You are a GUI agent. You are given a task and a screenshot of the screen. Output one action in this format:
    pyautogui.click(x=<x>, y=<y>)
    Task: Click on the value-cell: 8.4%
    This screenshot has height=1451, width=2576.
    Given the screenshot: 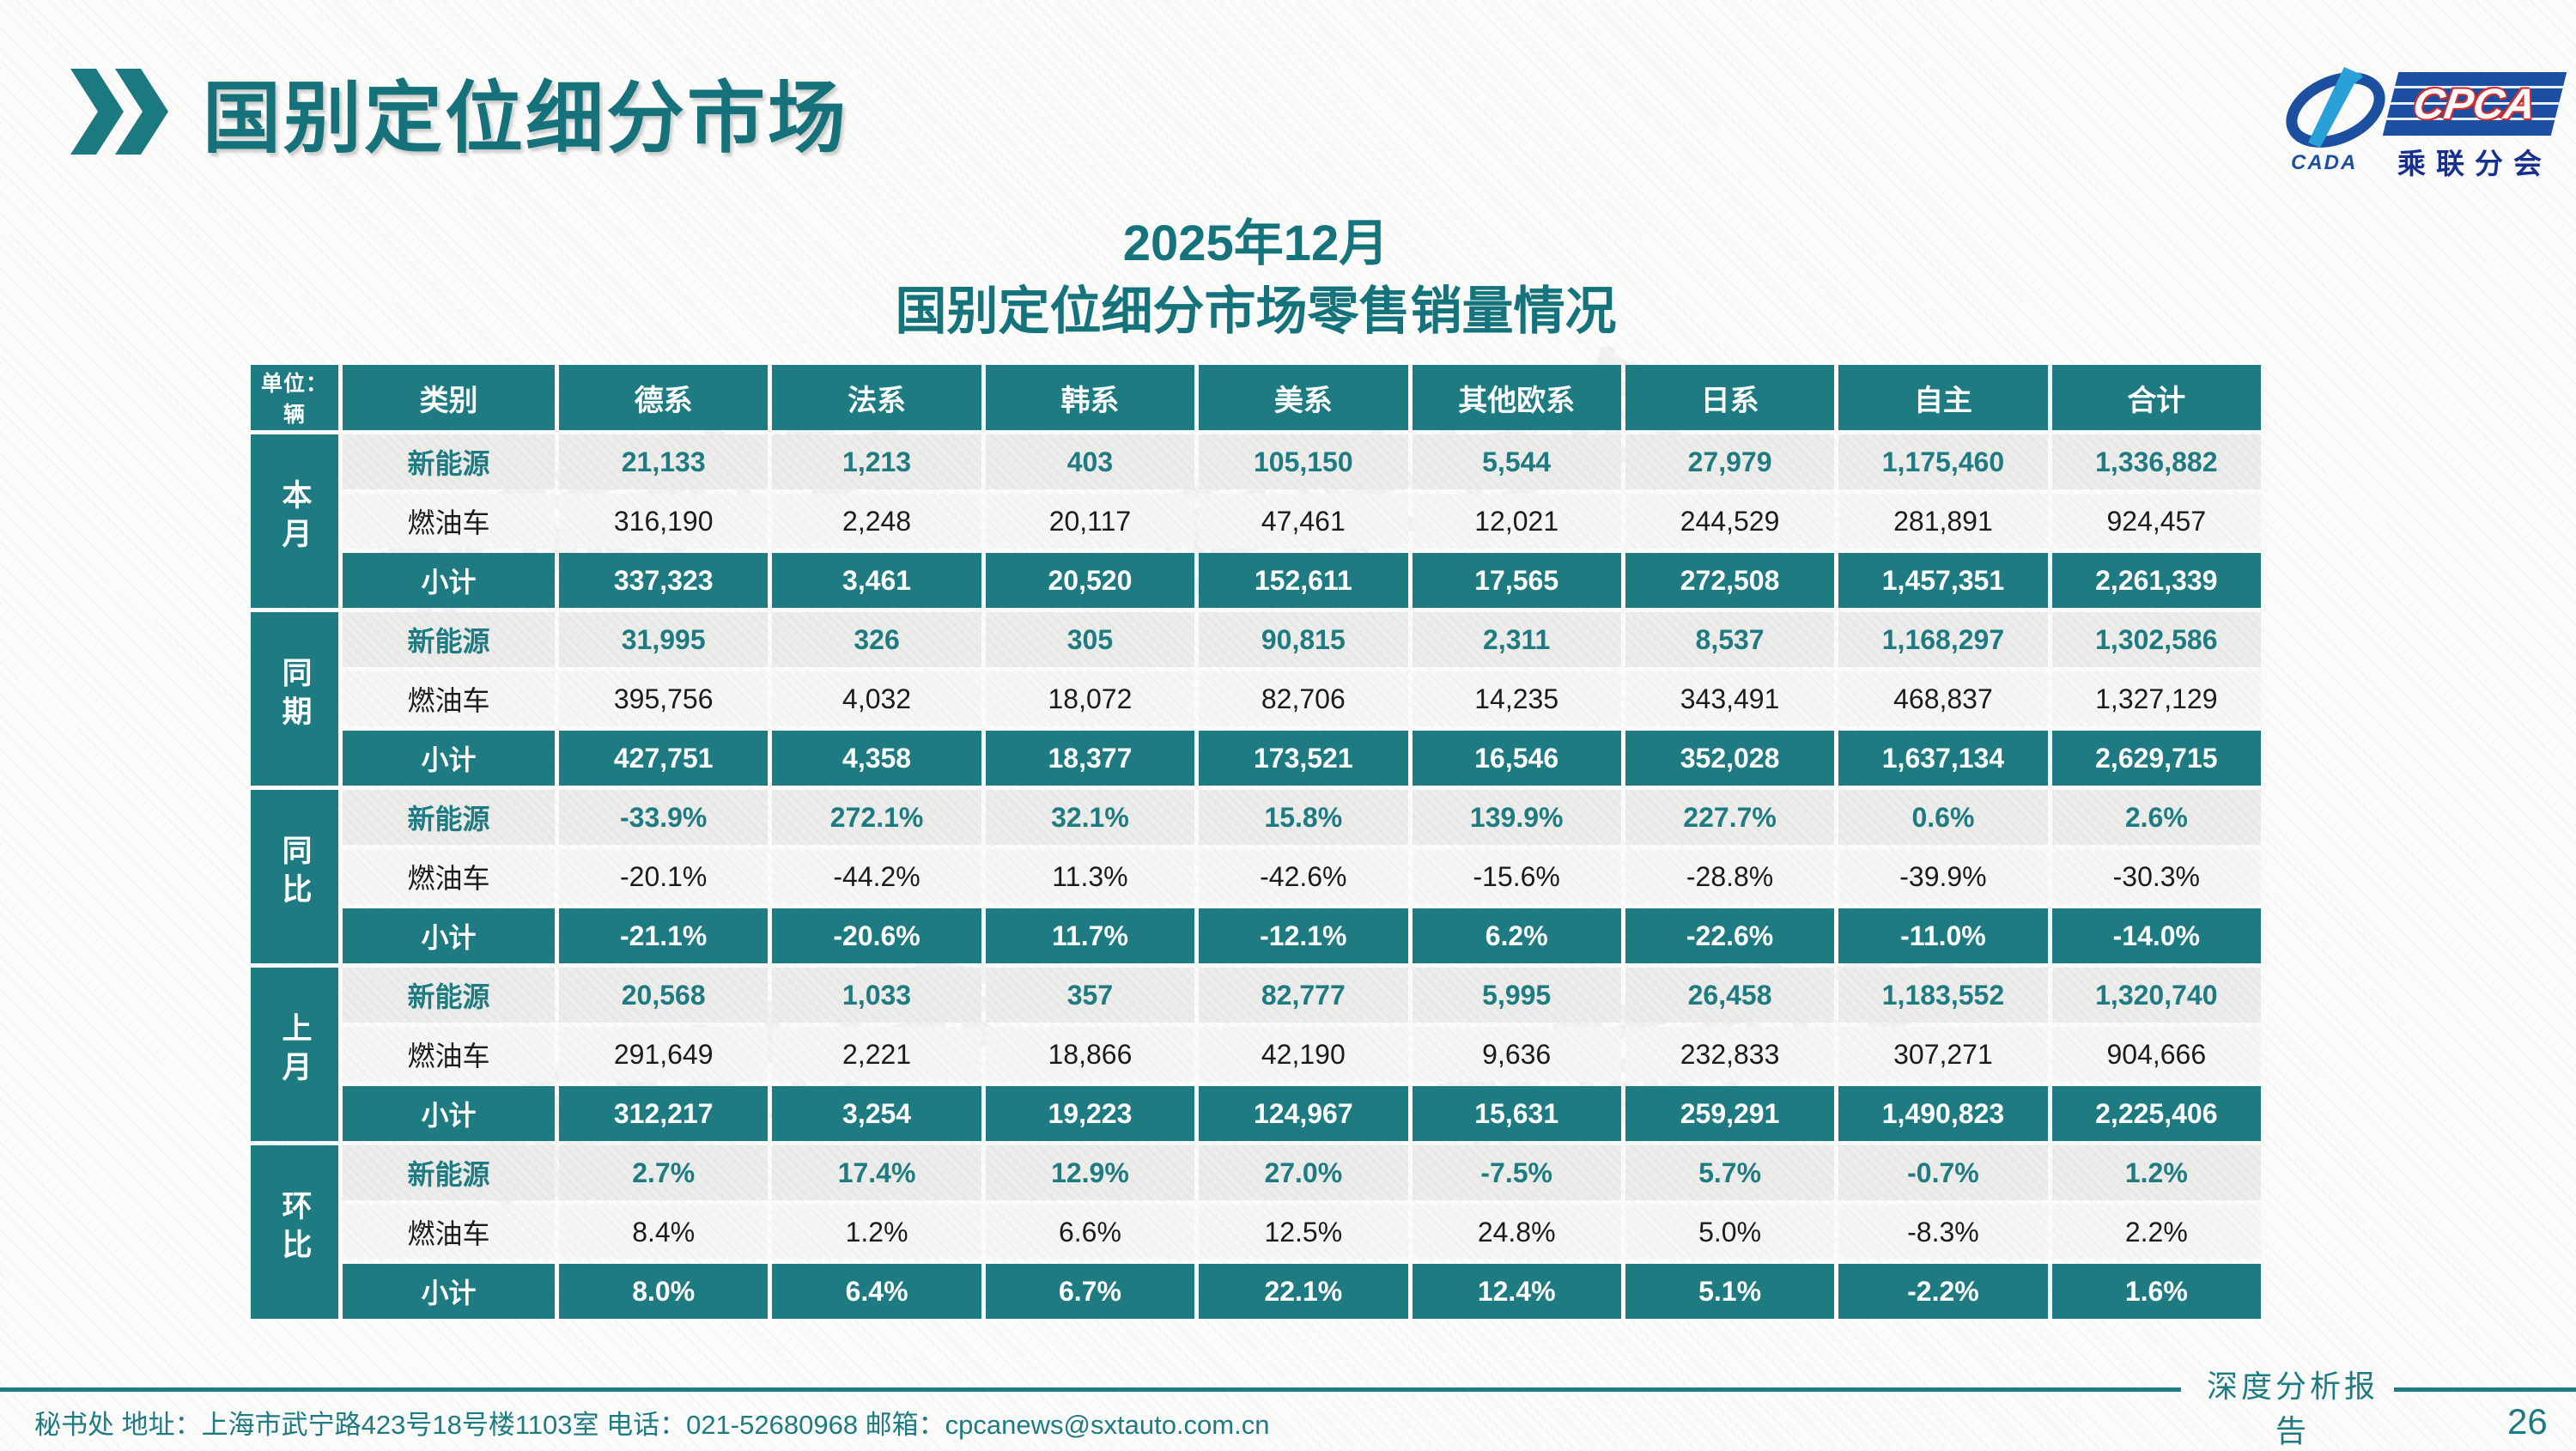 What is the action you would take?
    pyautogui.click(x=664, y=1233)
    